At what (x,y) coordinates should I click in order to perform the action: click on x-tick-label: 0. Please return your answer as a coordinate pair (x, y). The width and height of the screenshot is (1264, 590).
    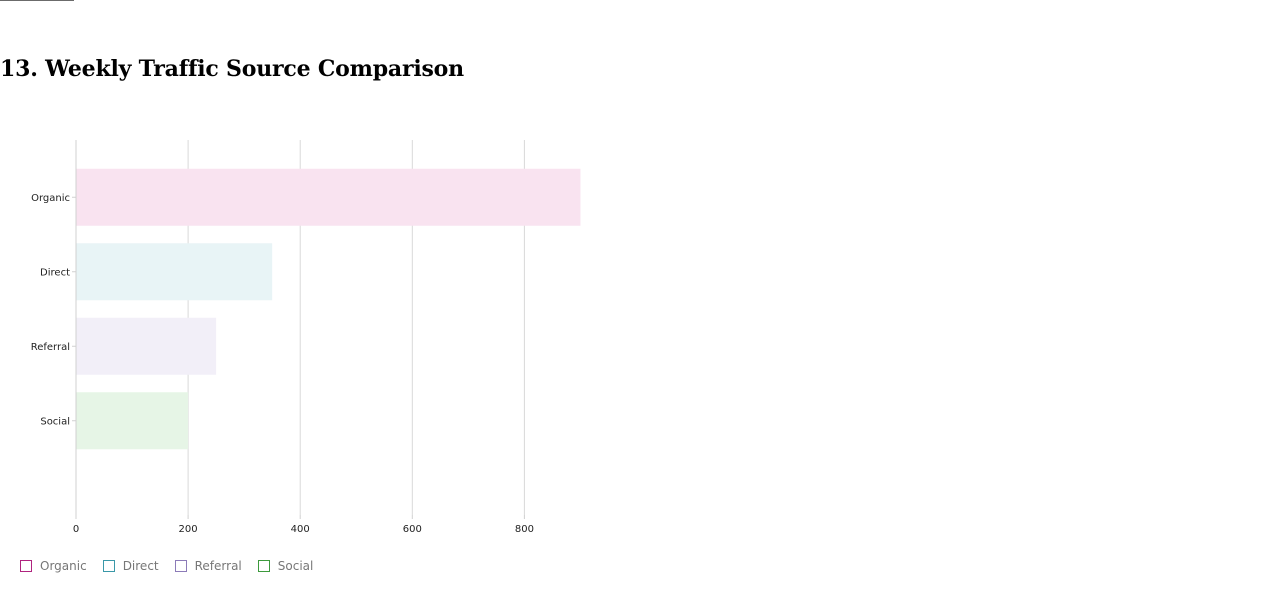
    Looking at the image, I should click on (76, 529).